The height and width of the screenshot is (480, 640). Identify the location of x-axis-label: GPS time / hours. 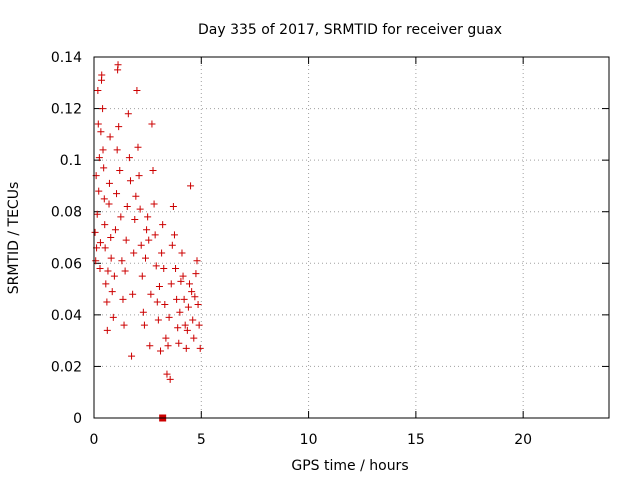
(349, 466).